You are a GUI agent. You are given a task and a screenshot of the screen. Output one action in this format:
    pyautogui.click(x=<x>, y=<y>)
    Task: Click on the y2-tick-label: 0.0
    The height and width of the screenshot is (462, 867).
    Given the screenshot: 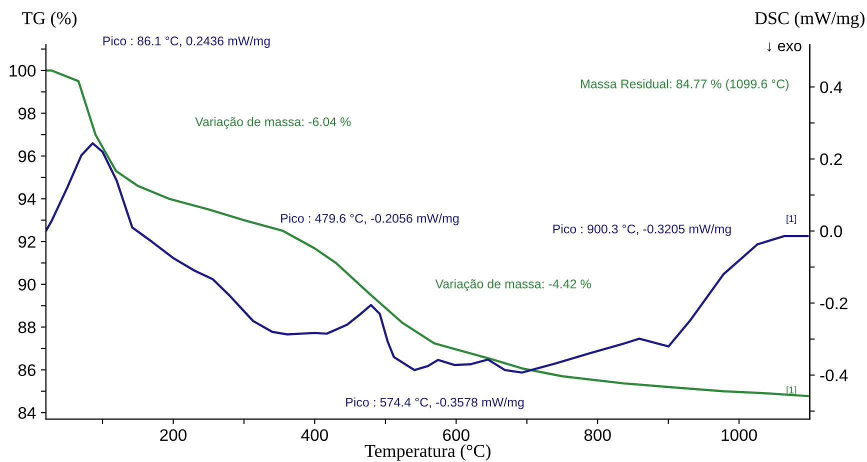 What is the action you would take?
    pyautogui.click(x=831, y=231)
    